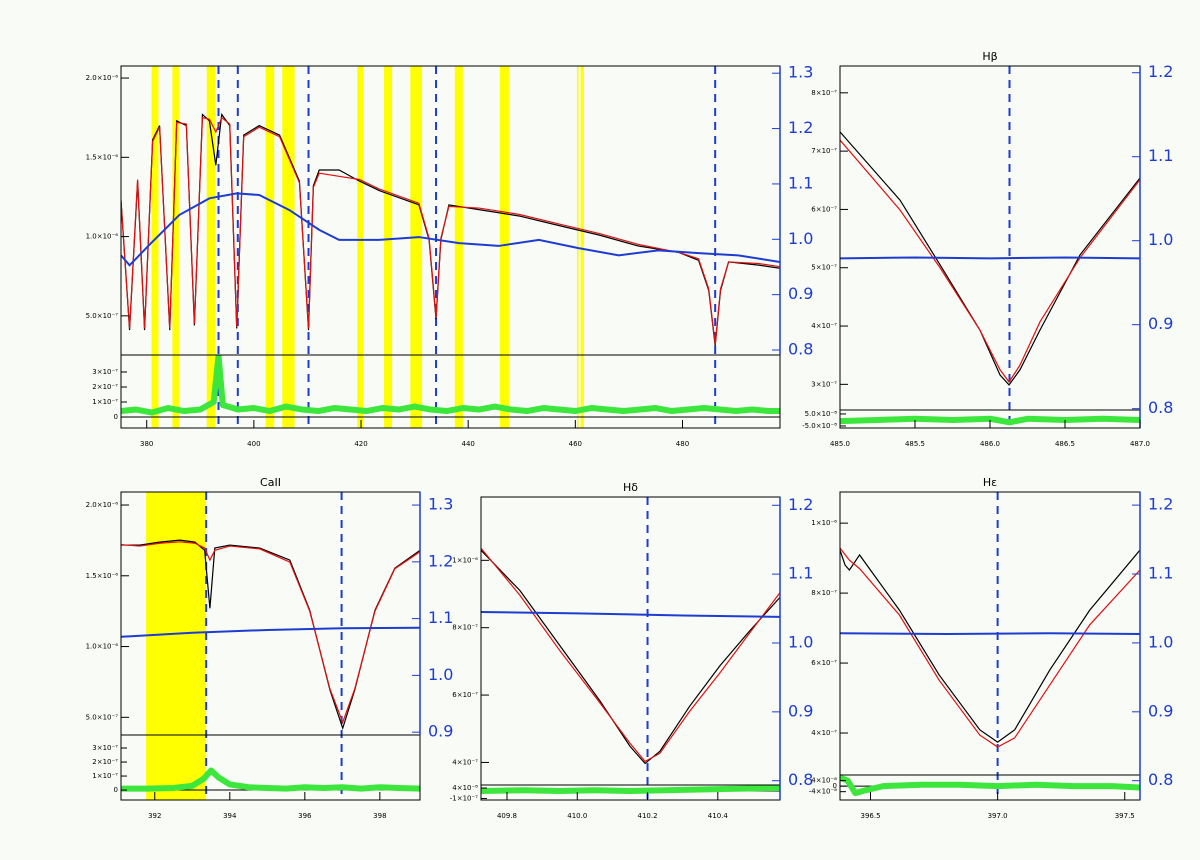  I want to click on x-tick-label: 485.5, so click(915, 444).